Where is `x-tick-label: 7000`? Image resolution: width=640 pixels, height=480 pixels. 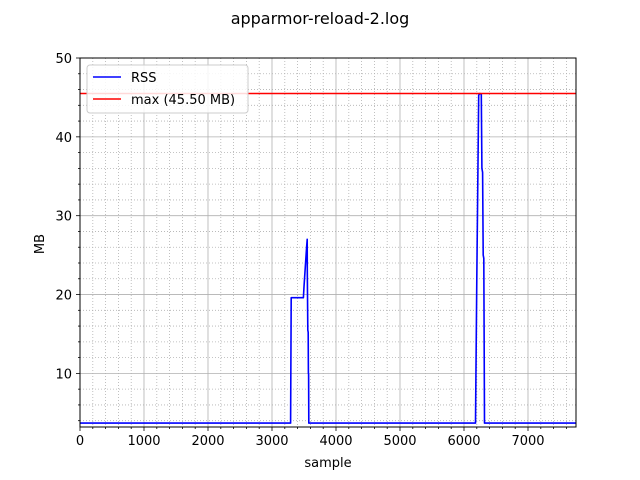 x-tick-label: 7000 is located at coordinates (527, 441).